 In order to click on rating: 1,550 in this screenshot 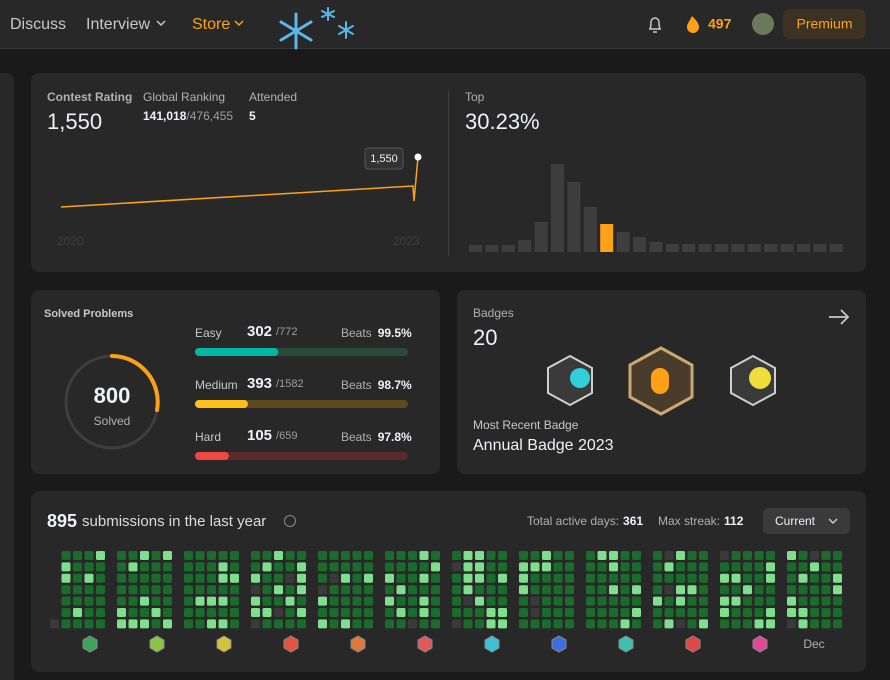, I will do `click(74, 121)`.